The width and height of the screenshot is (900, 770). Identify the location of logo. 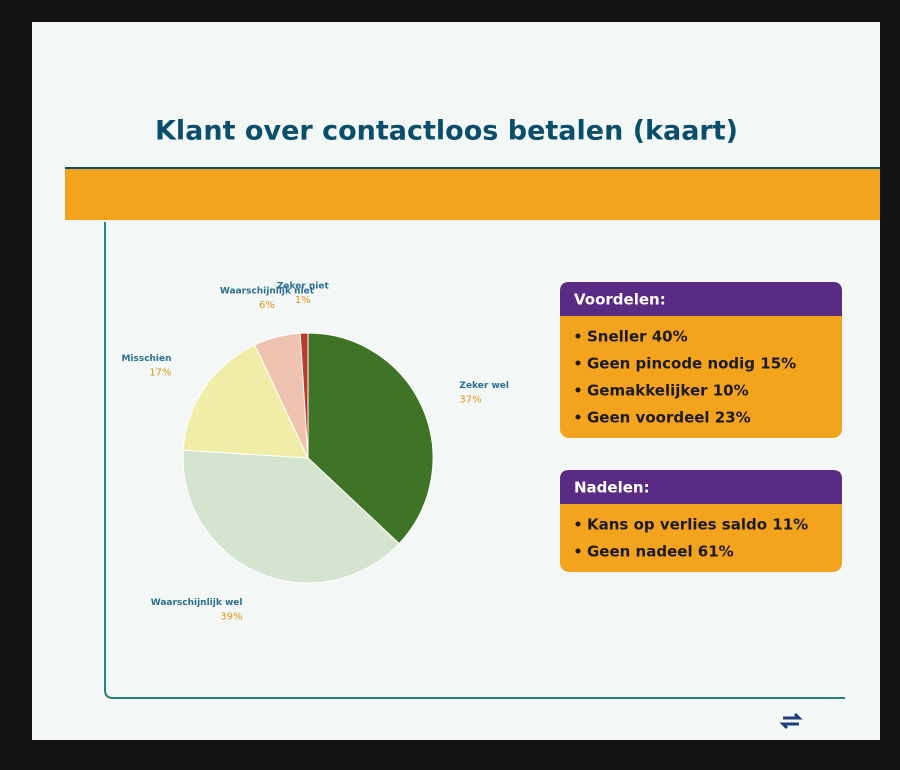
(791, 721).